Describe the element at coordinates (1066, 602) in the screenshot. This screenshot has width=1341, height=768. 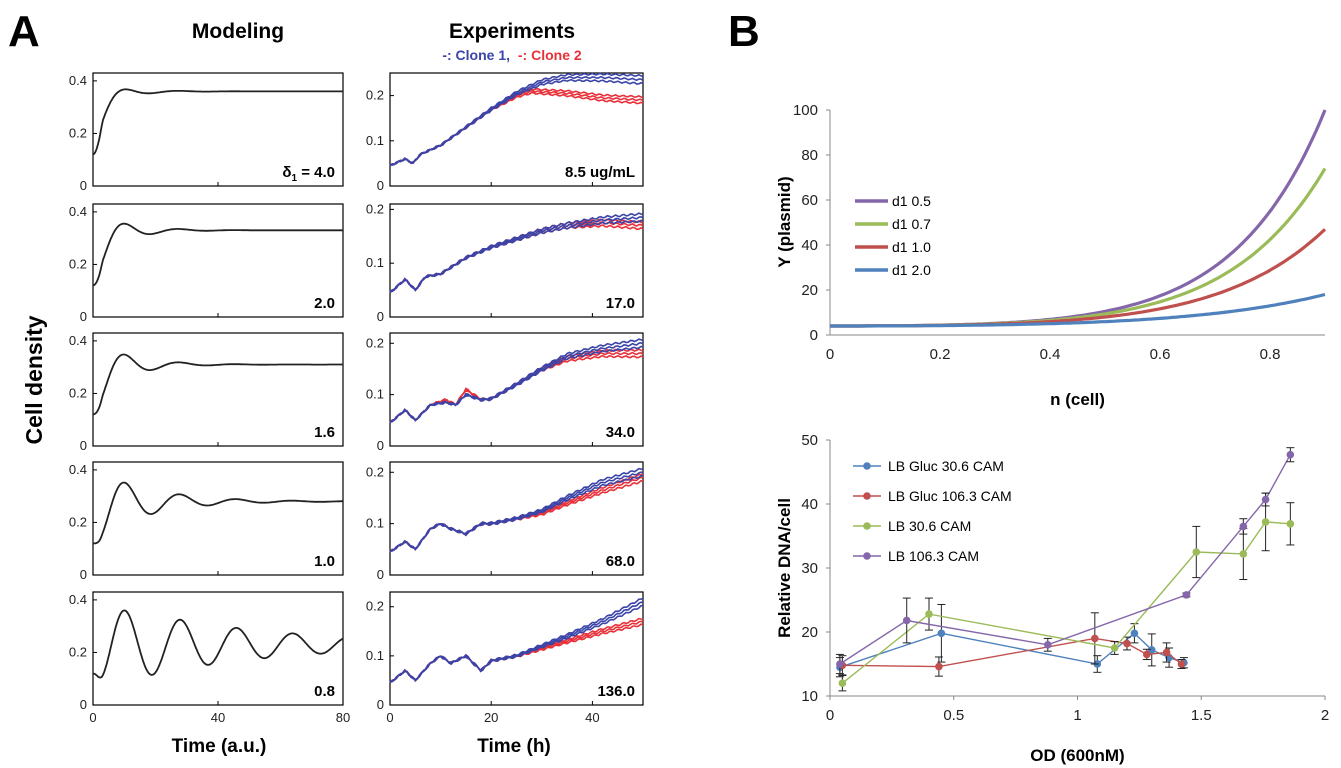
I see `dna-series-line` at that location.